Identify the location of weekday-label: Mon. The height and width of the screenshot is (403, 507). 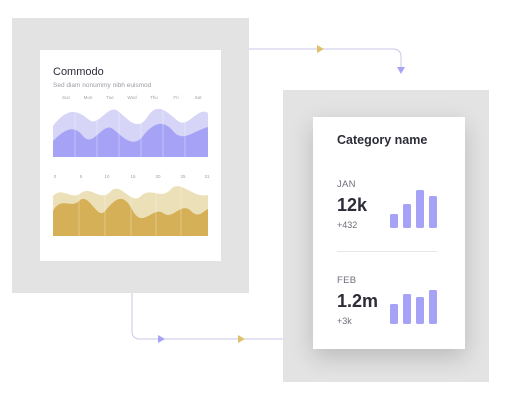
(88, 97).